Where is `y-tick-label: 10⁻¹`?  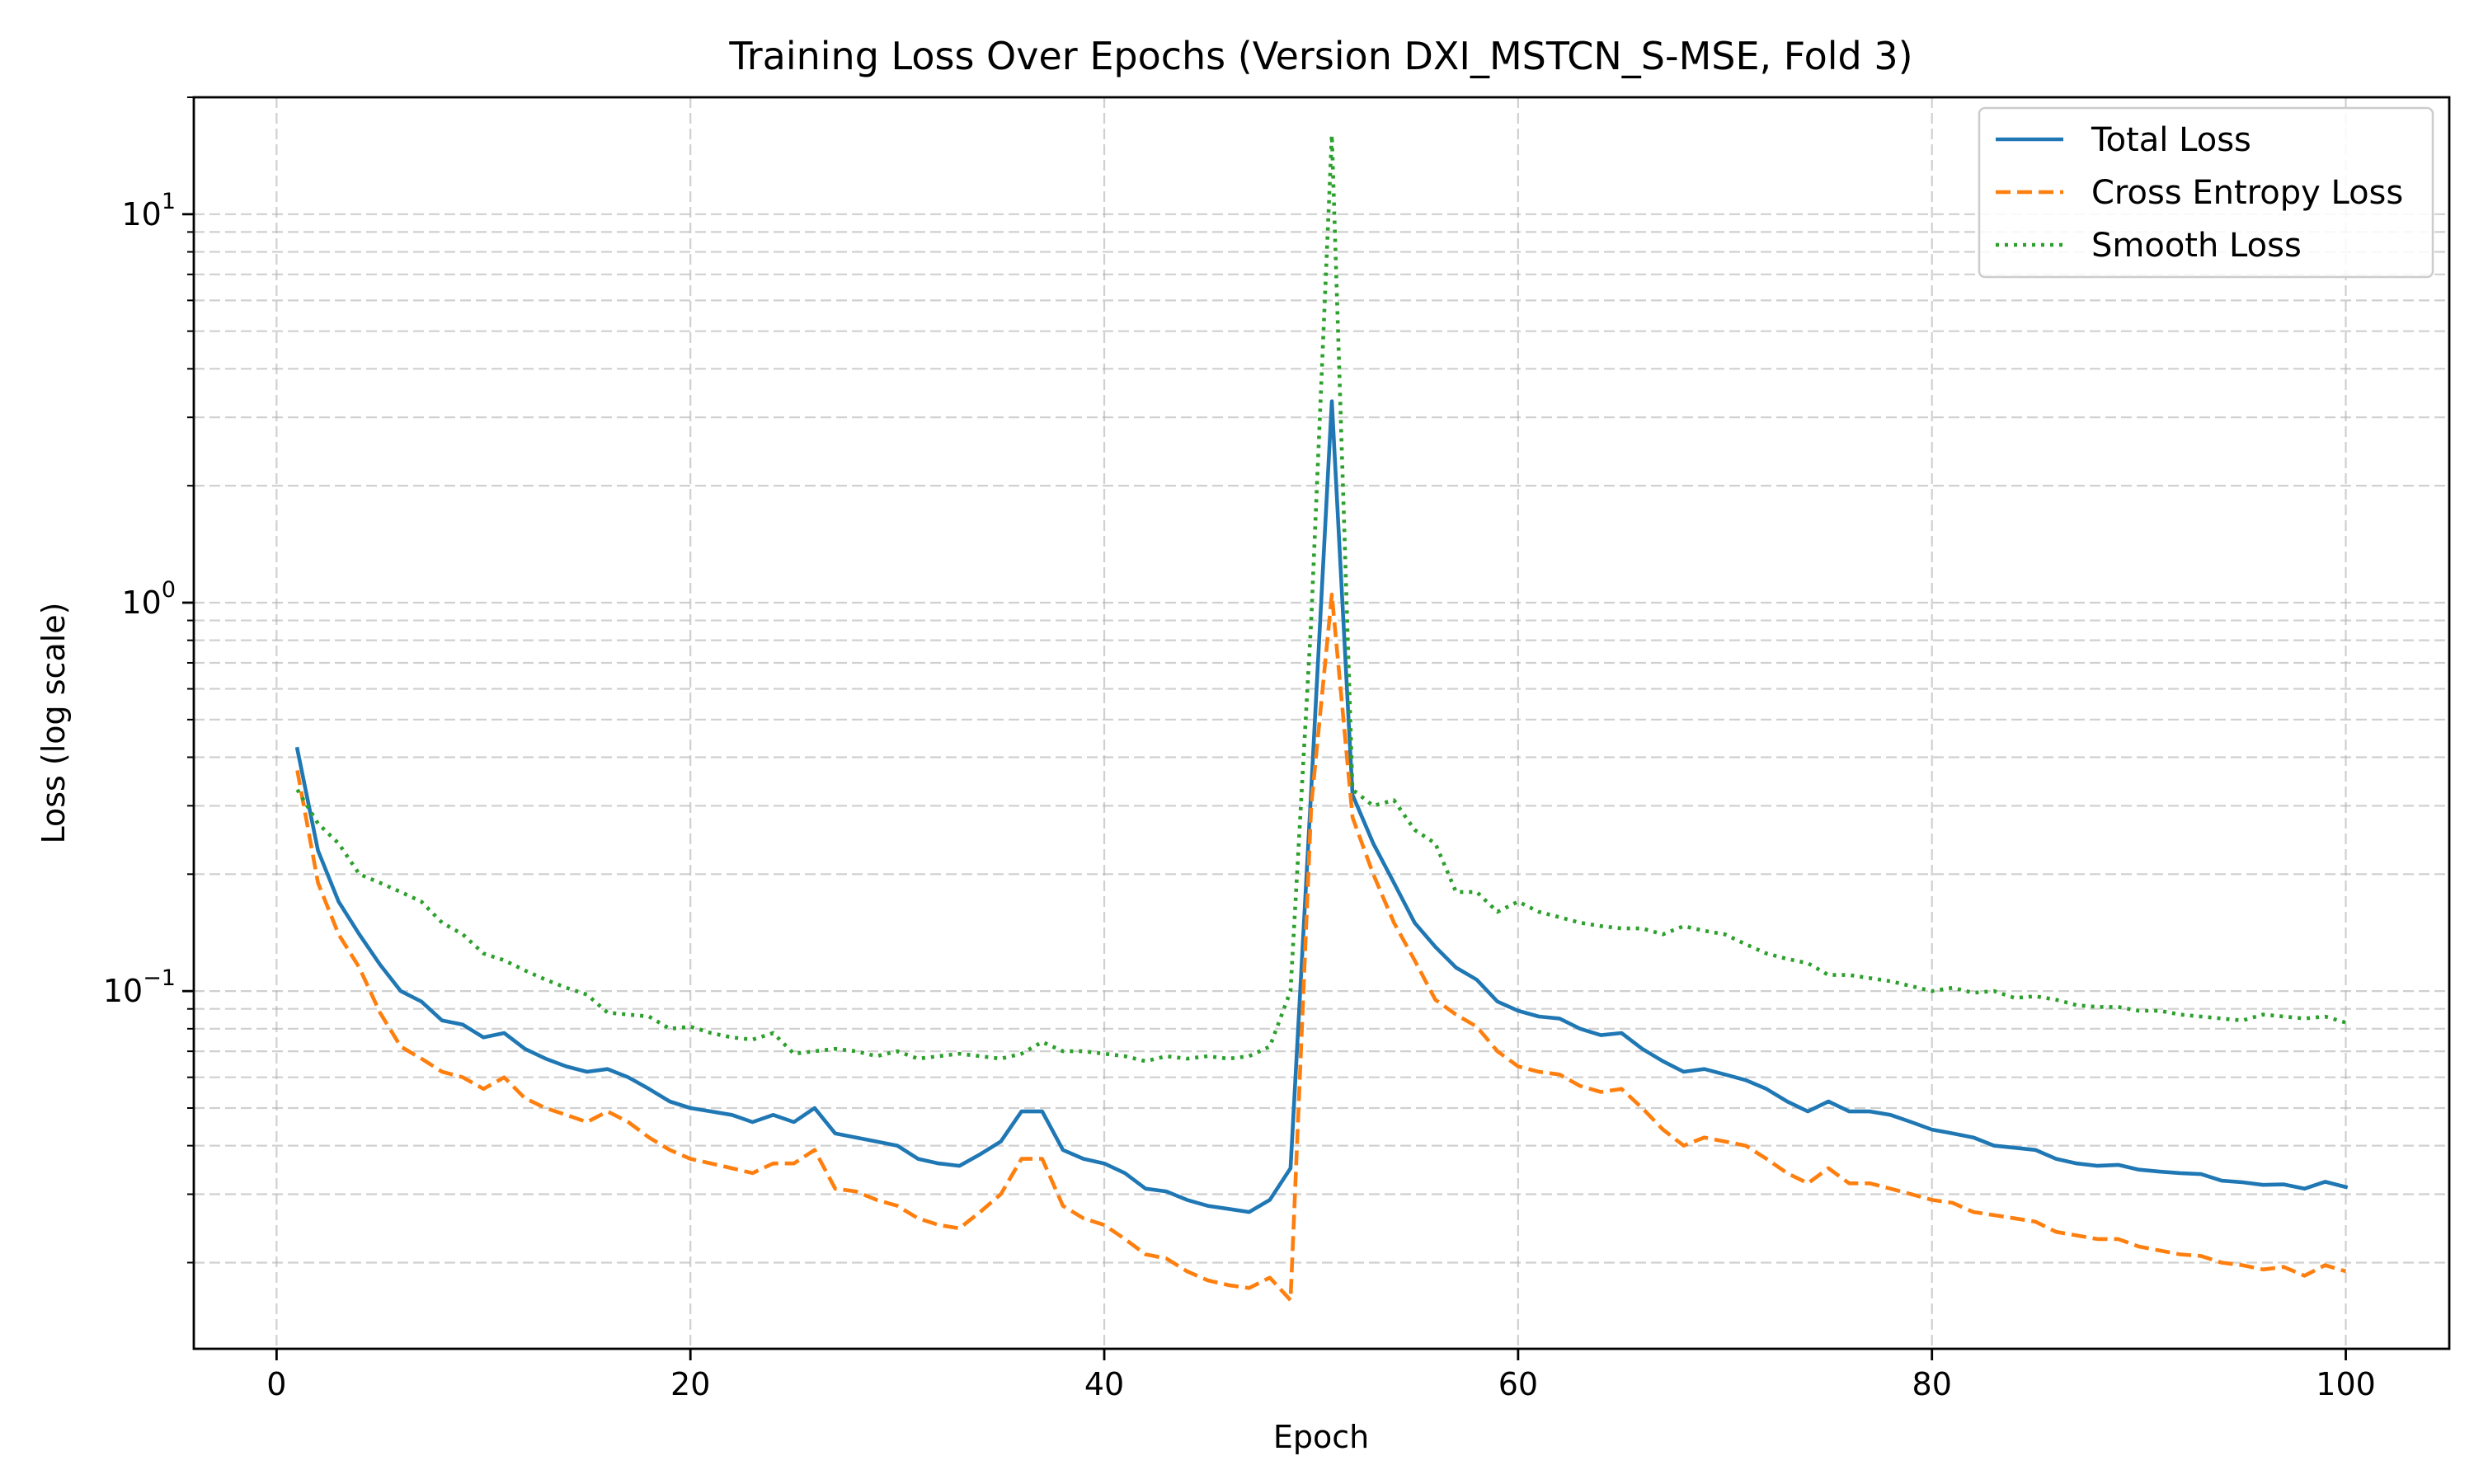
y-tick-label: 10⁻¹ is located at coordinates (139, 987).